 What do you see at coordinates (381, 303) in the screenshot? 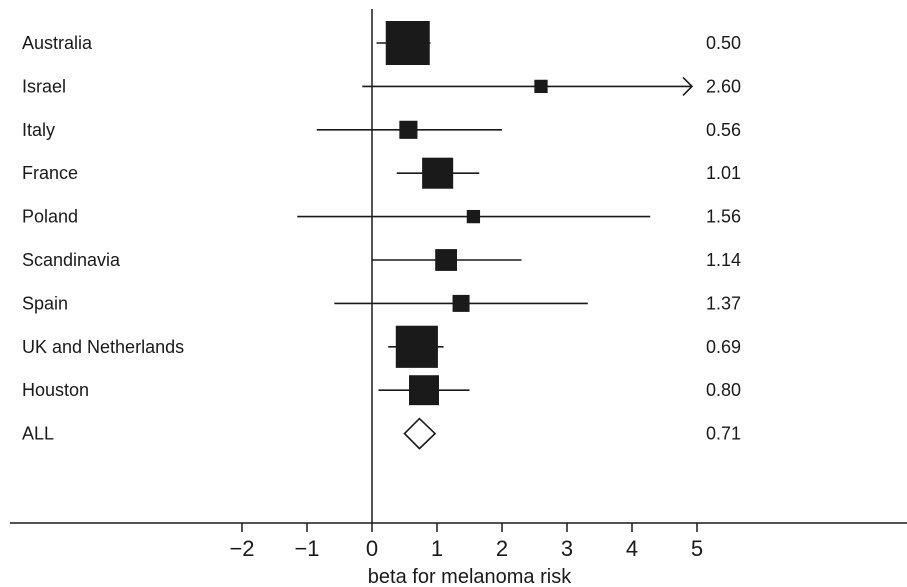
I see `study-row: Spain 1.37` at bounding box center [381, 303].